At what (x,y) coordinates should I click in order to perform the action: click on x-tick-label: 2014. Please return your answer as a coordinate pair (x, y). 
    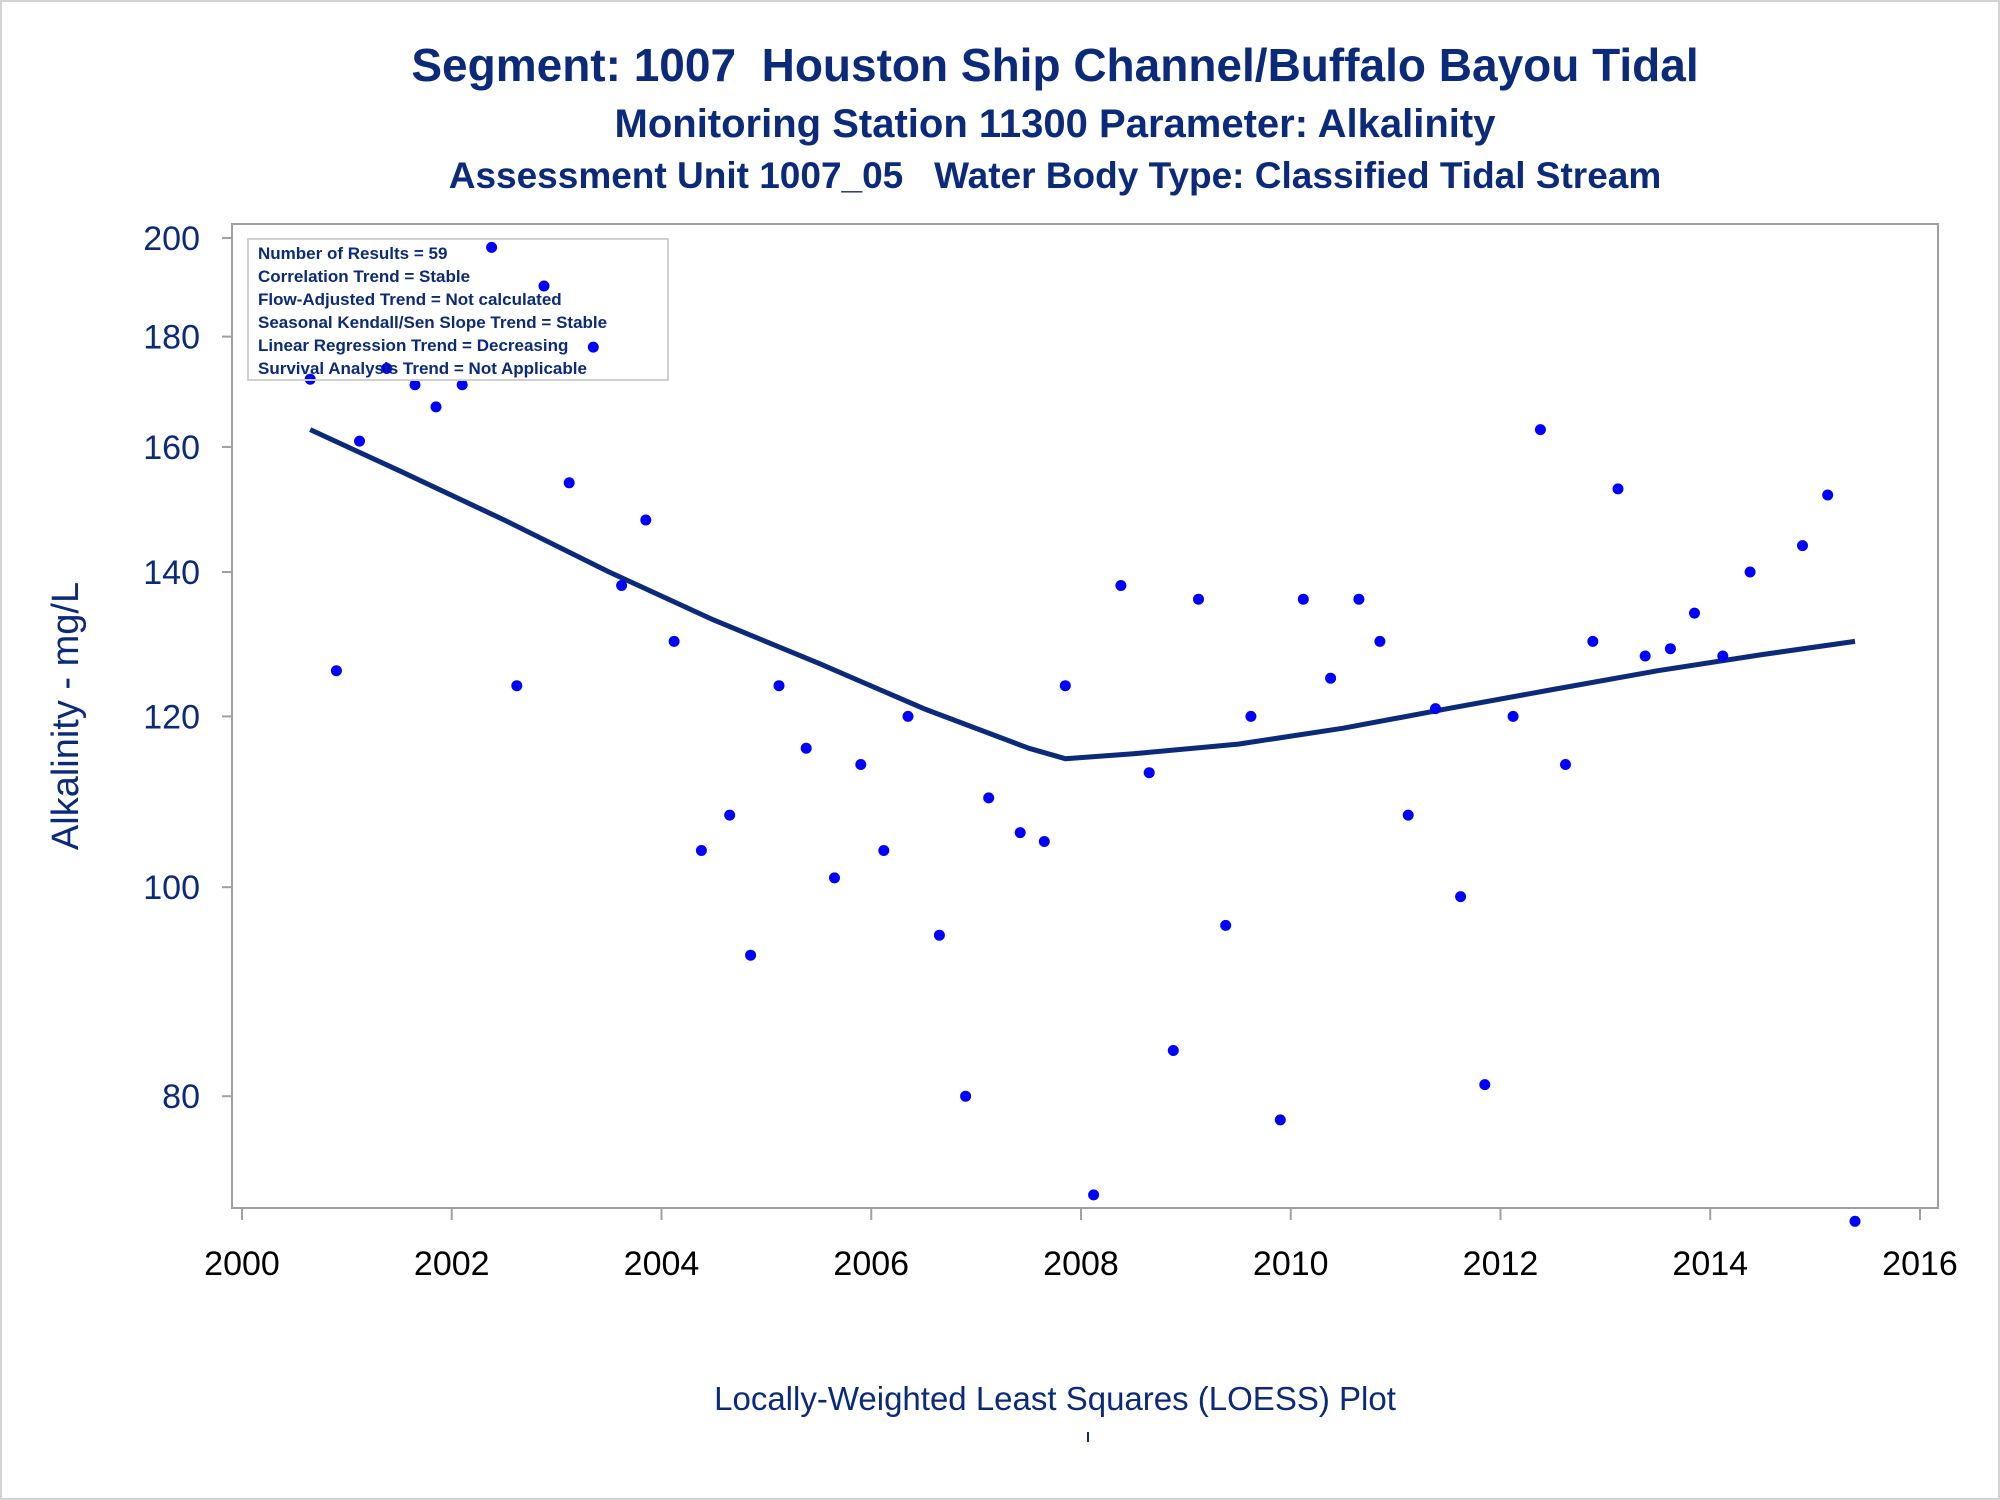
    Looking at the image, I should click on (1710, 1264).